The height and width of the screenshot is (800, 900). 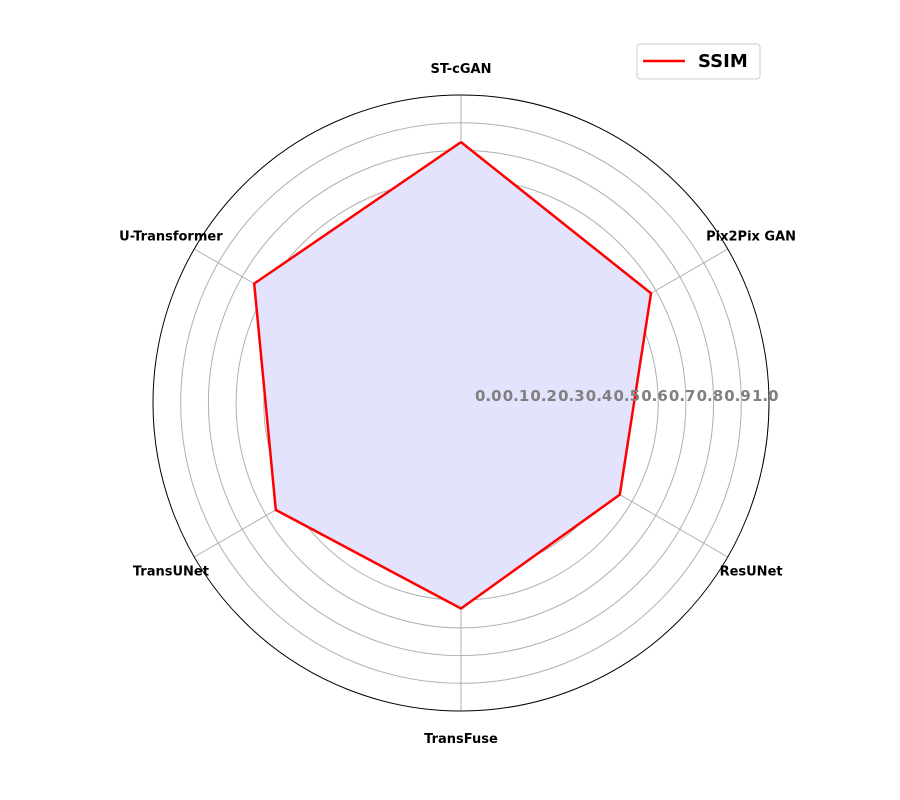 What do you see at coordinates (751, 237) in the screenshot?
I see `category-label: Pix2Pix GAN` at bounding box center [751, 237].